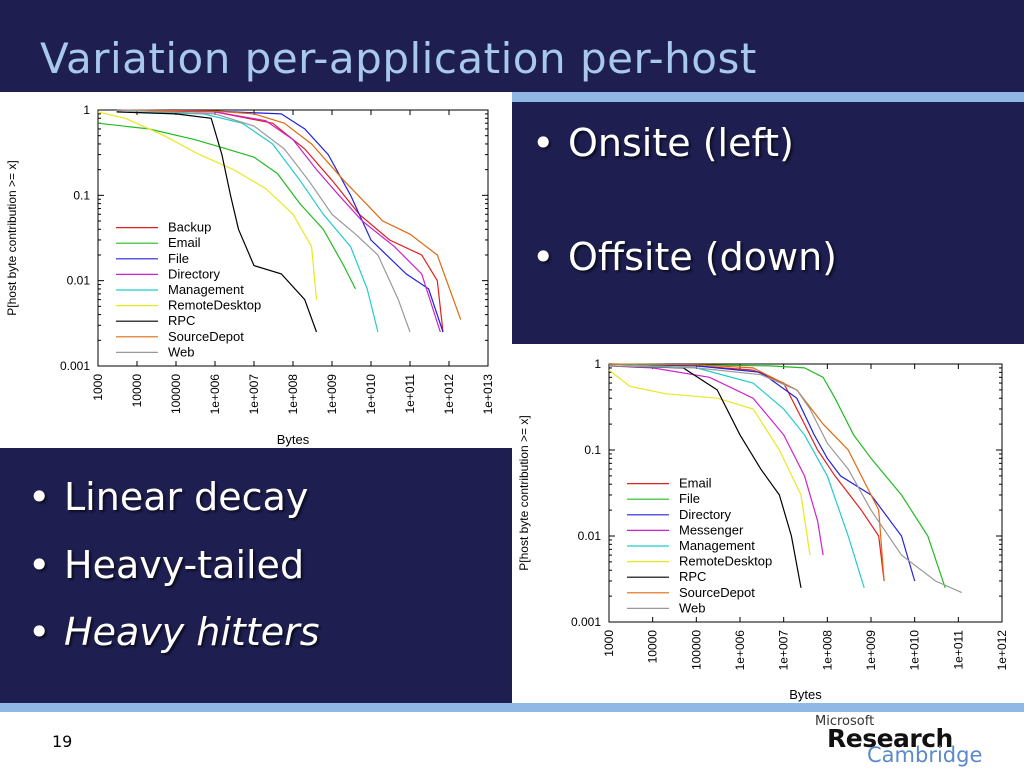 The image size is (1024, 768). What do you see at coordinates (398, 58) in the screenshot?
I see `slide-title: Variation per-application per-host` at bounding box center [398, 58].